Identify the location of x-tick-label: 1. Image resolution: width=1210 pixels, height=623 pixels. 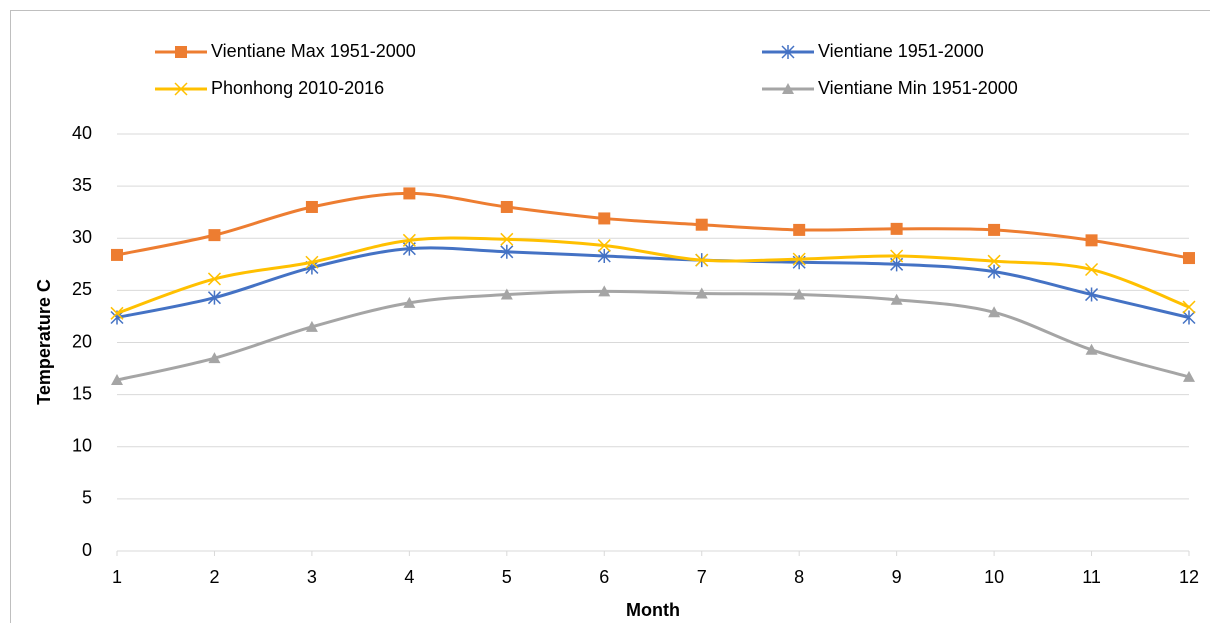
(117, 577).